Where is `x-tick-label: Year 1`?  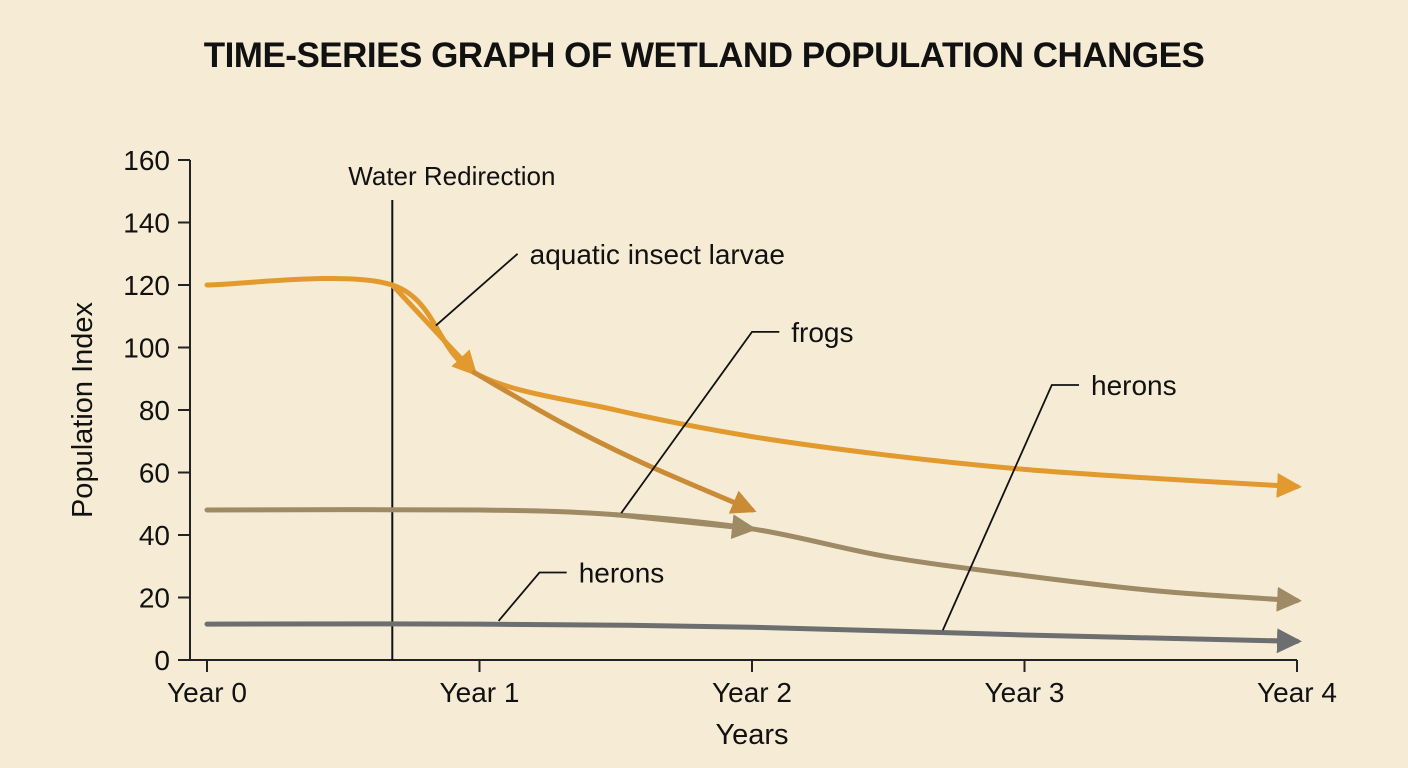 x-tick-label: Year 1 is located at coordinates (480, 692).